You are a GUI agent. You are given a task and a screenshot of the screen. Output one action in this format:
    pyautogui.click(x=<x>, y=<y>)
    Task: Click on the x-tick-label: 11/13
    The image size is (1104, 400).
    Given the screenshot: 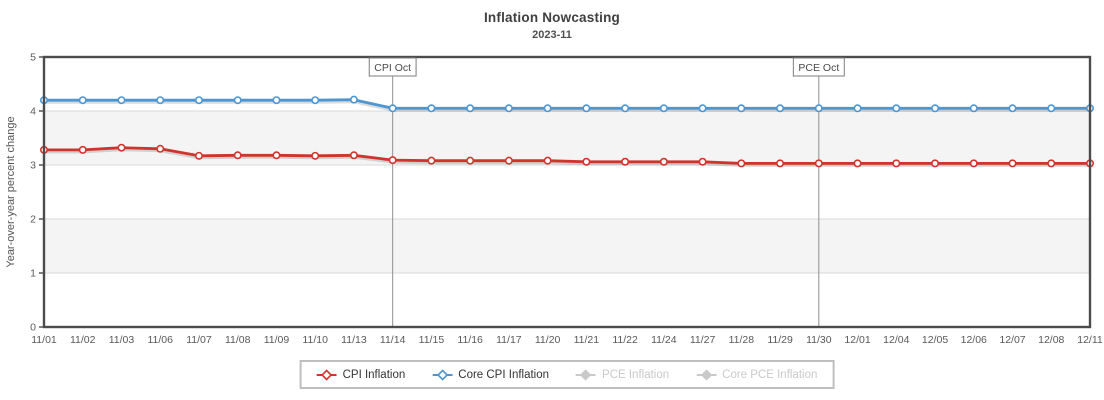 What is the action you would take?
    pyautogui.click(x=354, y=340)
    